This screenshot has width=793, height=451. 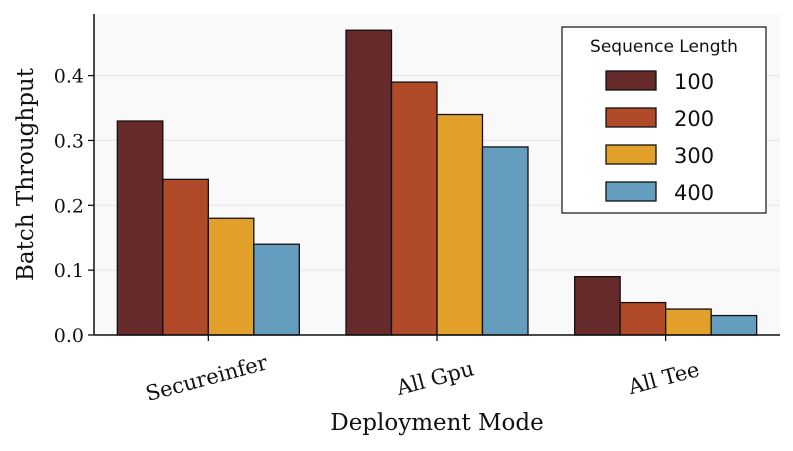 I want to click on legend-label: 300, so click(x=694, y=156).